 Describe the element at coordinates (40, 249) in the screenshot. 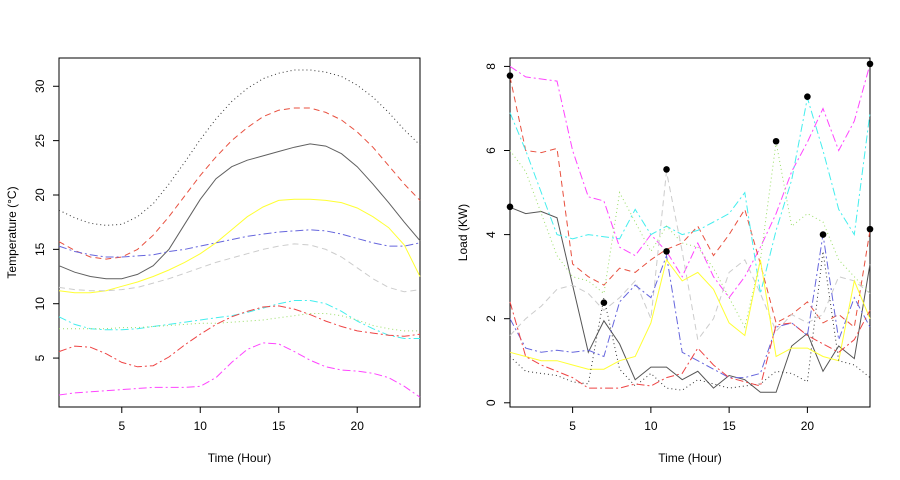

I see `chart1-y-tick-label: 15` at that location.